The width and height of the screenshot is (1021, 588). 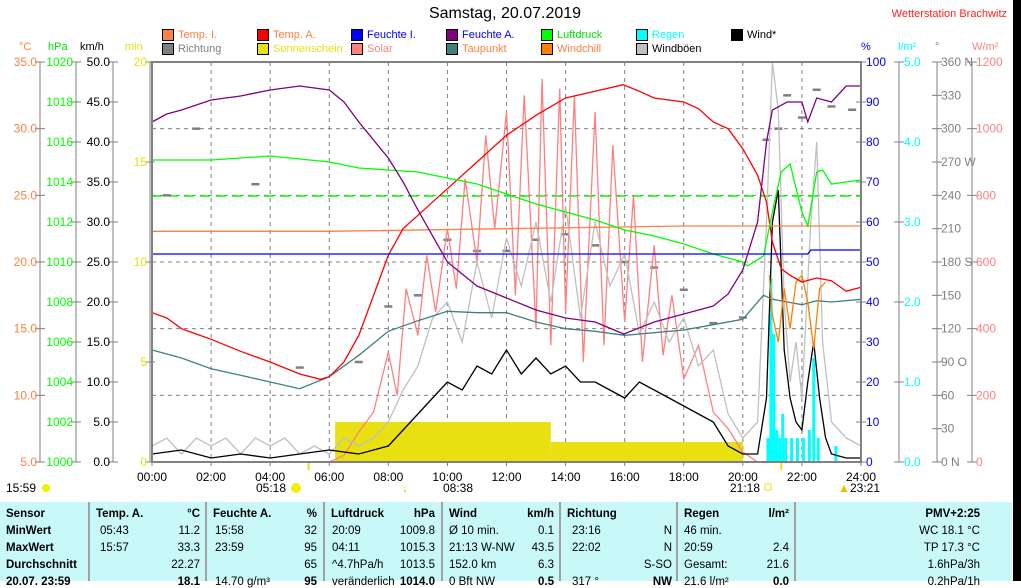 What do you see at coordinates (383, 35) in the screenshot?
I see `legend-item: Feuchte I.` at bounding box center [383, 35].